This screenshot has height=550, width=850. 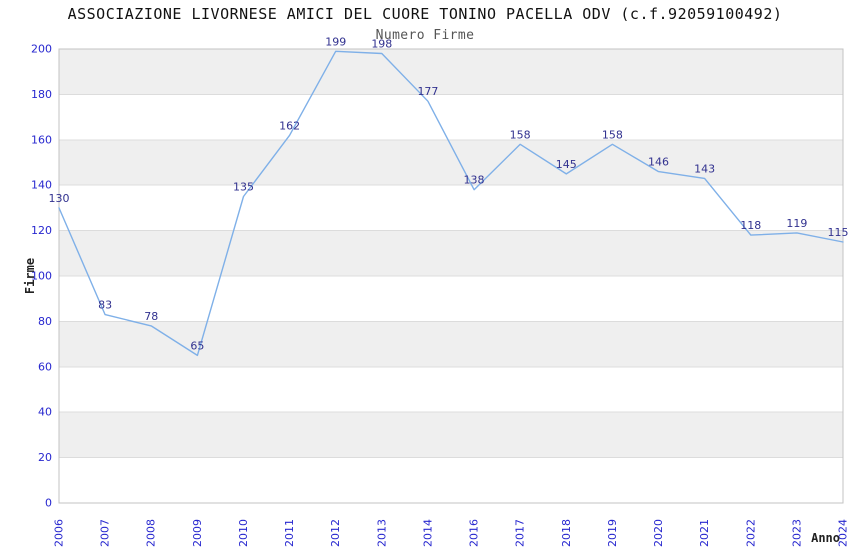 I want to click on x-tick-label: 2009, so click(x=197, y=533).